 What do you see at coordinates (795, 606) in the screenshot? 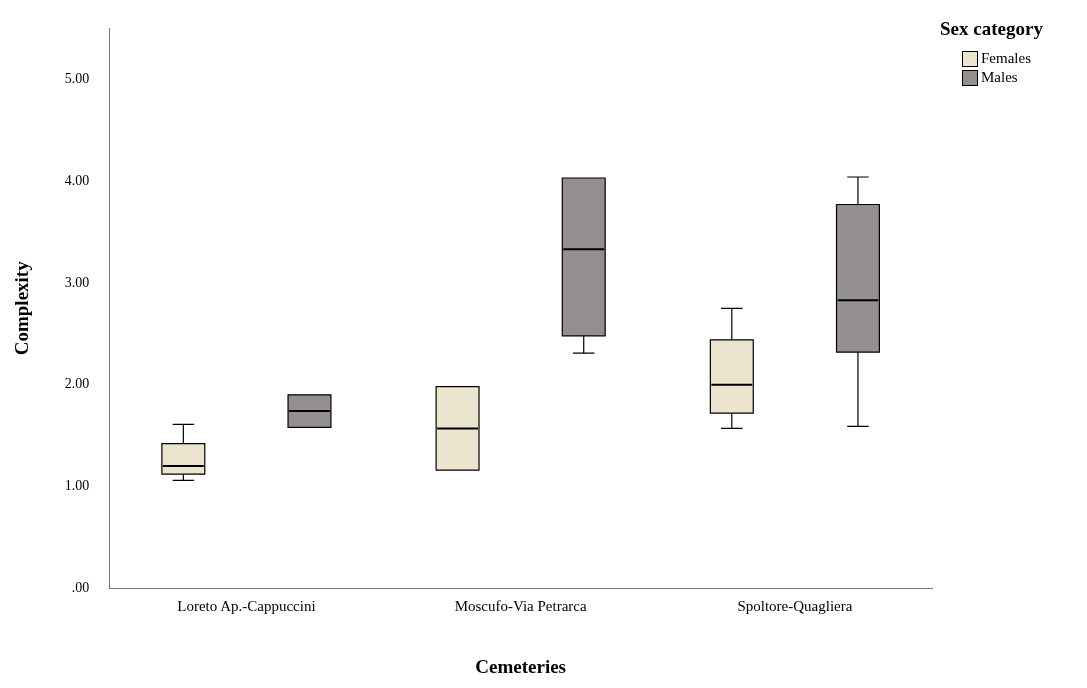
I see `x-tick-label: Spoltore-Quagliera` at bounding box center [795, 606].